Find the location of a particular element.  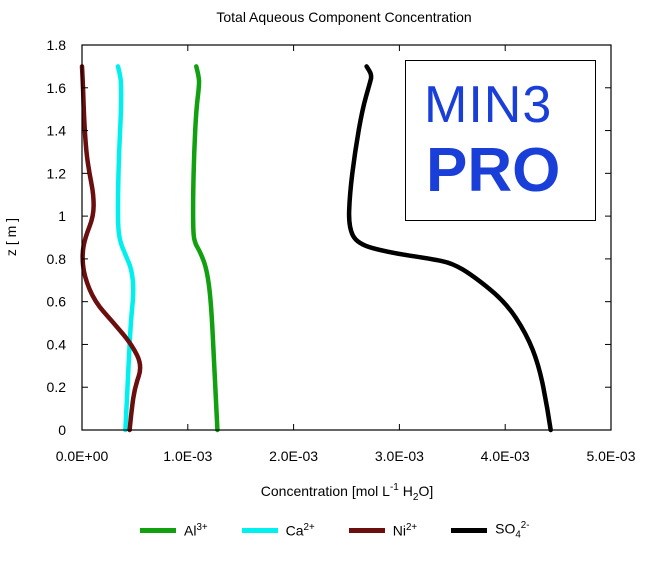

y-tick-label: 0 is located at coordinates (62, 430).